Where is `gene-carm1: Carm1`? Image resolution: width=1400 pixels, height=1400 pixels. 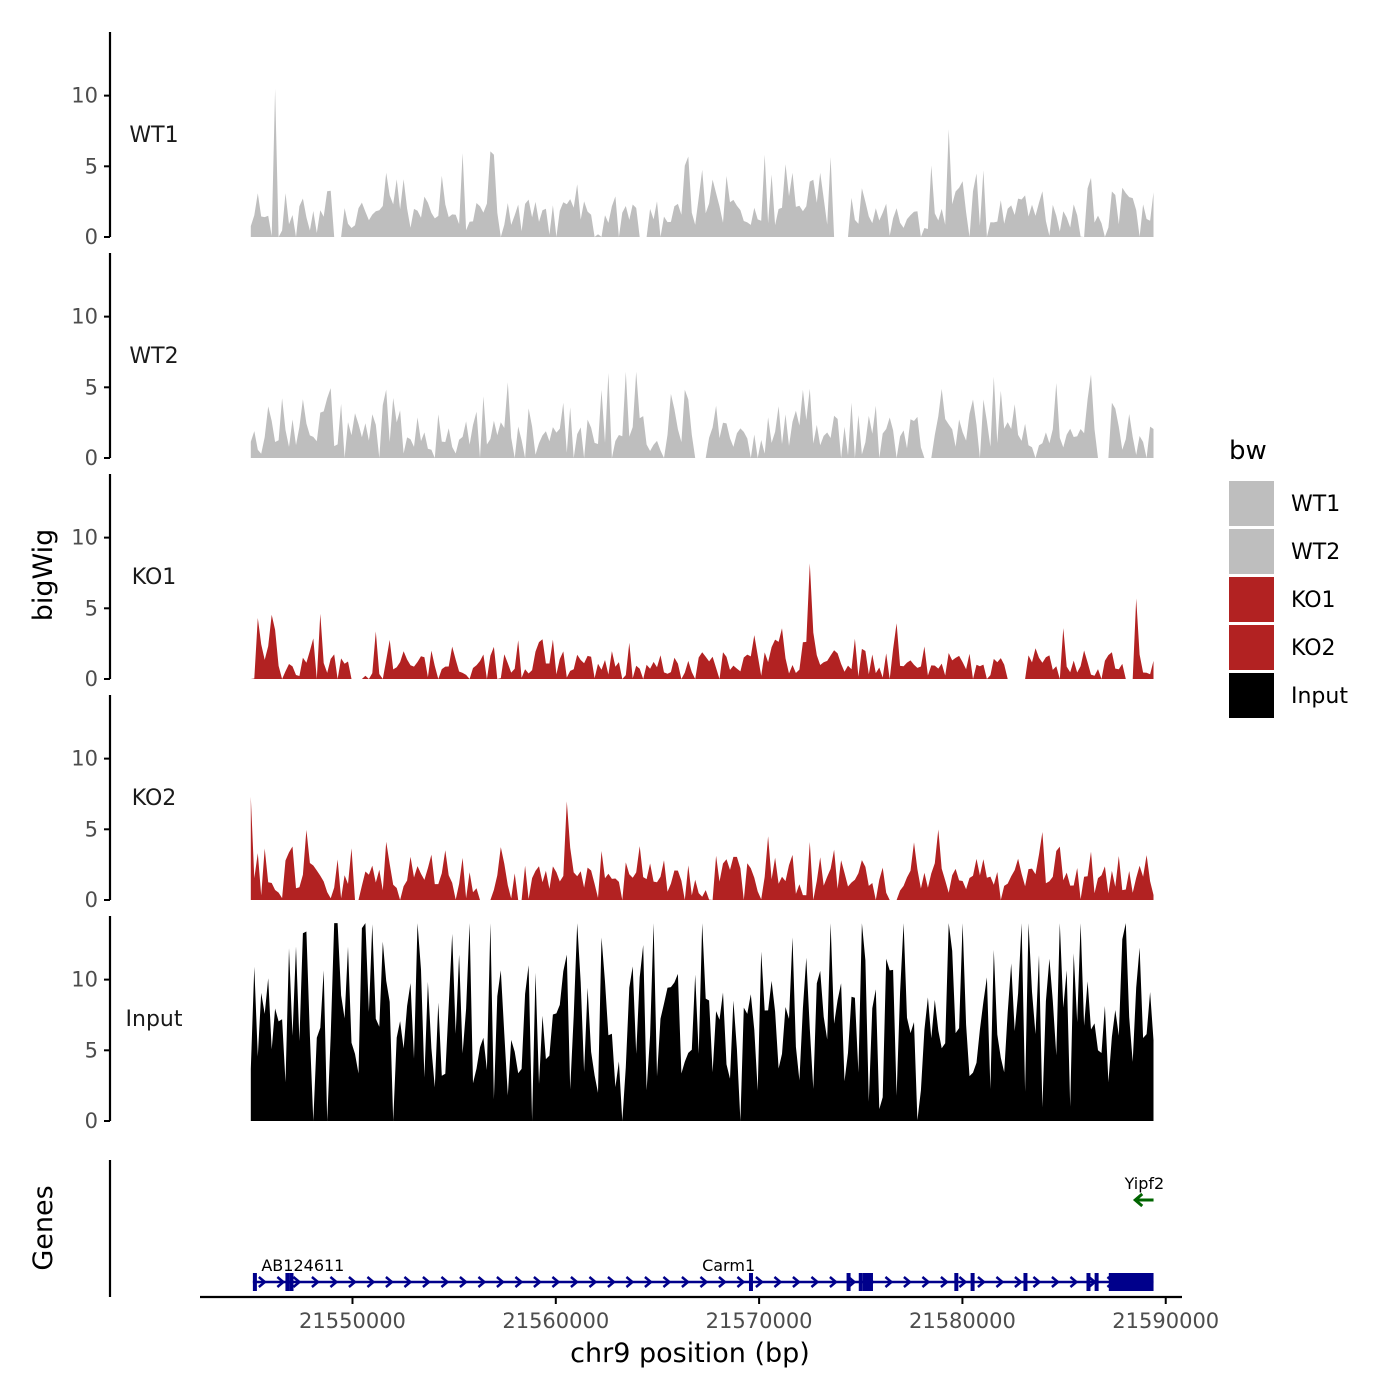 gene-carm1: Carm1 is located at coordinates (720, 1272).